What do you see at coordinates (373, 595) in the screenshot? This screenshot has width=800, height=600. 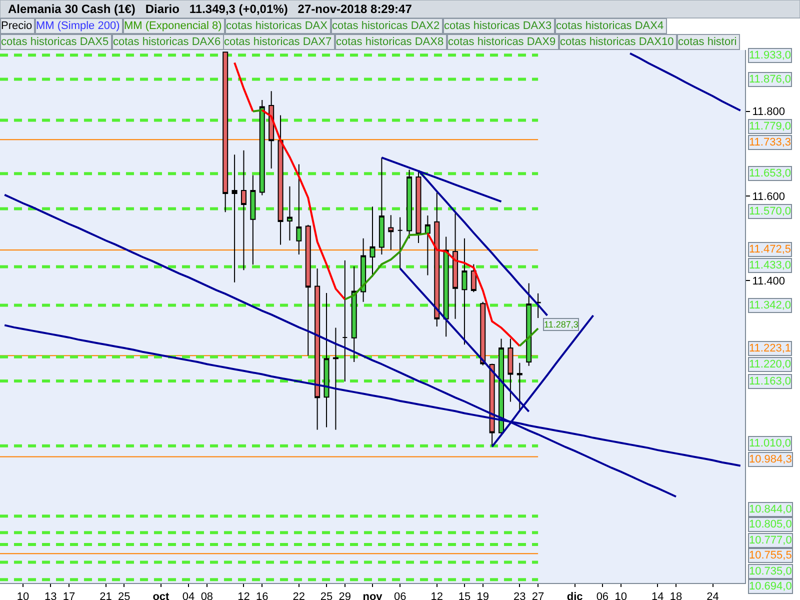 I see `x-tick-label: nov` at bounding box center [373, 595].